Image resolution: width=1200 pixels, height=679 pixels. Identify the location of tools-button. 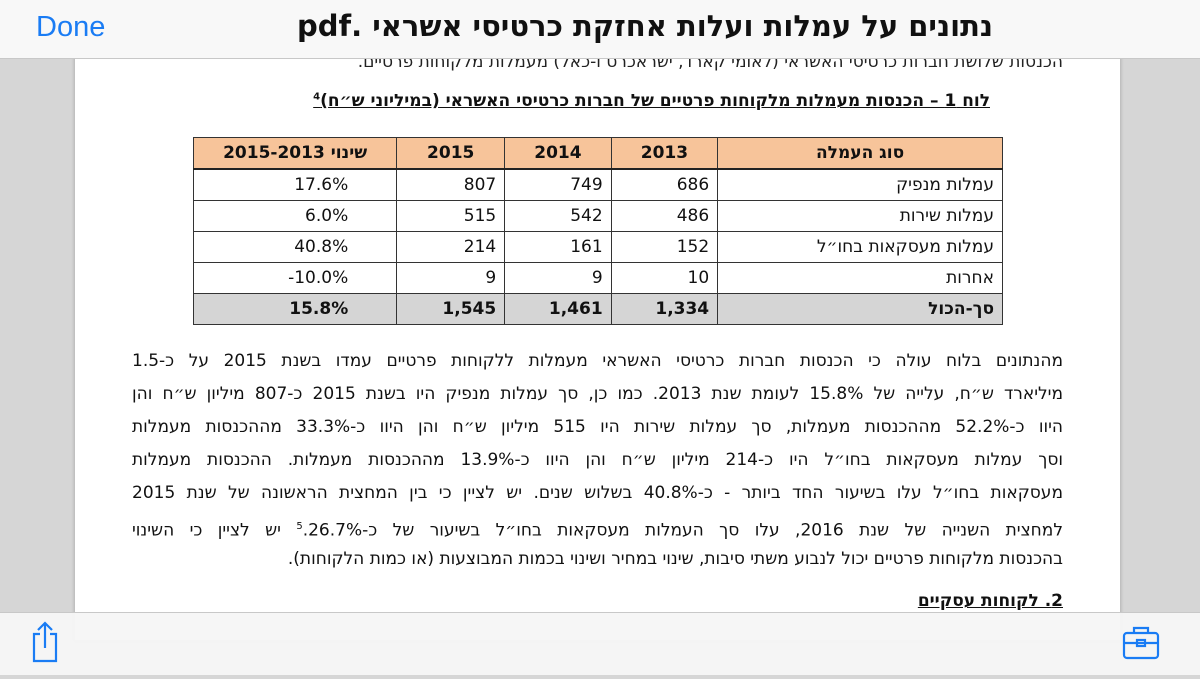
(1141, 643).